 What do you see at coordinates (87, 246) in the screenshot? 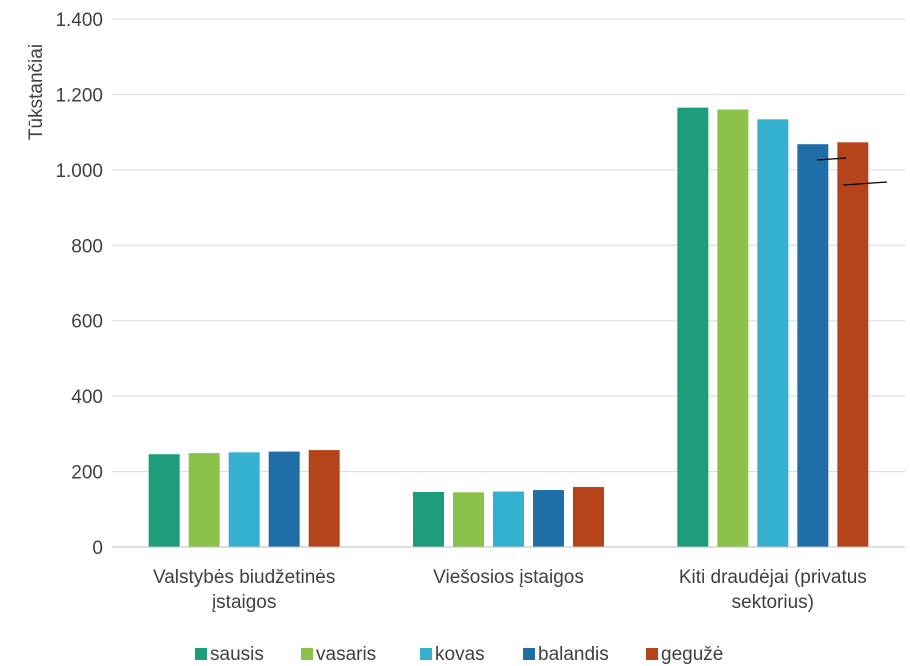
I see `y-tick-label: 800` at bounding box center [87, 246].